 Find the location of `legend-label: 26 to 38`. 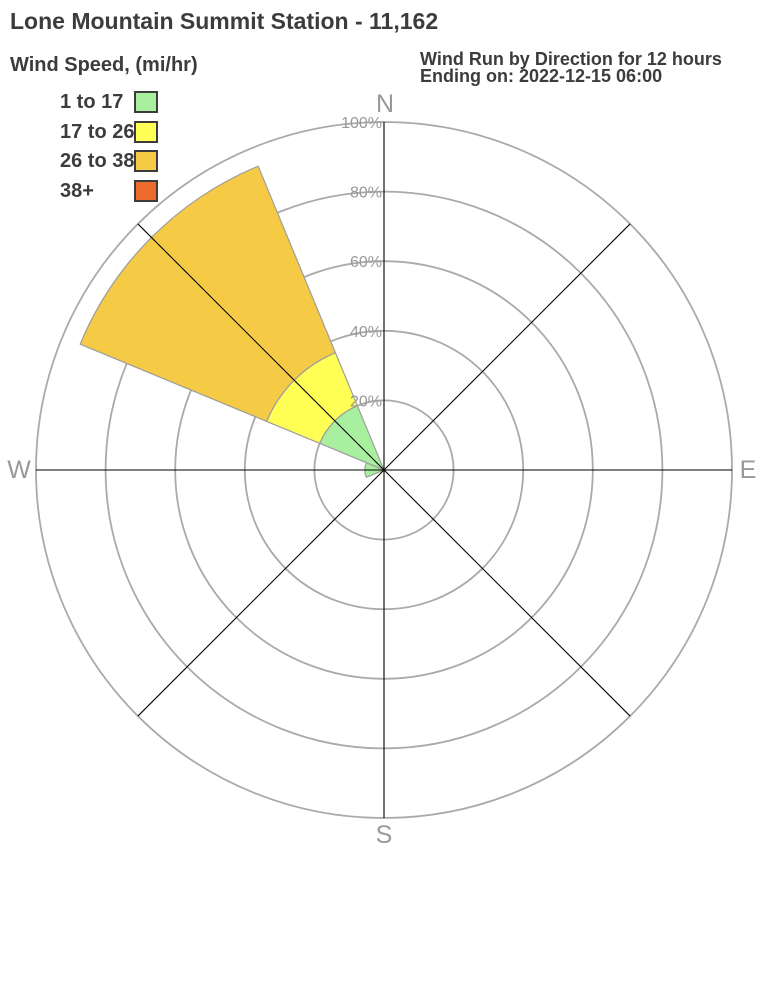

legend-label: 26 to 38 is located at coordinates (97, 160).